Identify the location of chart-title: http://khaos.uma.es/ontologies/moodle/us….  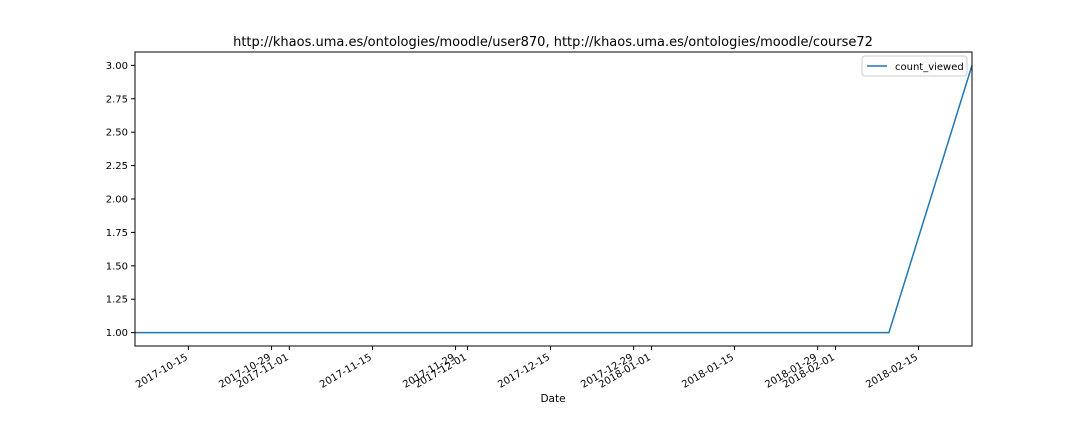
(553, 42).